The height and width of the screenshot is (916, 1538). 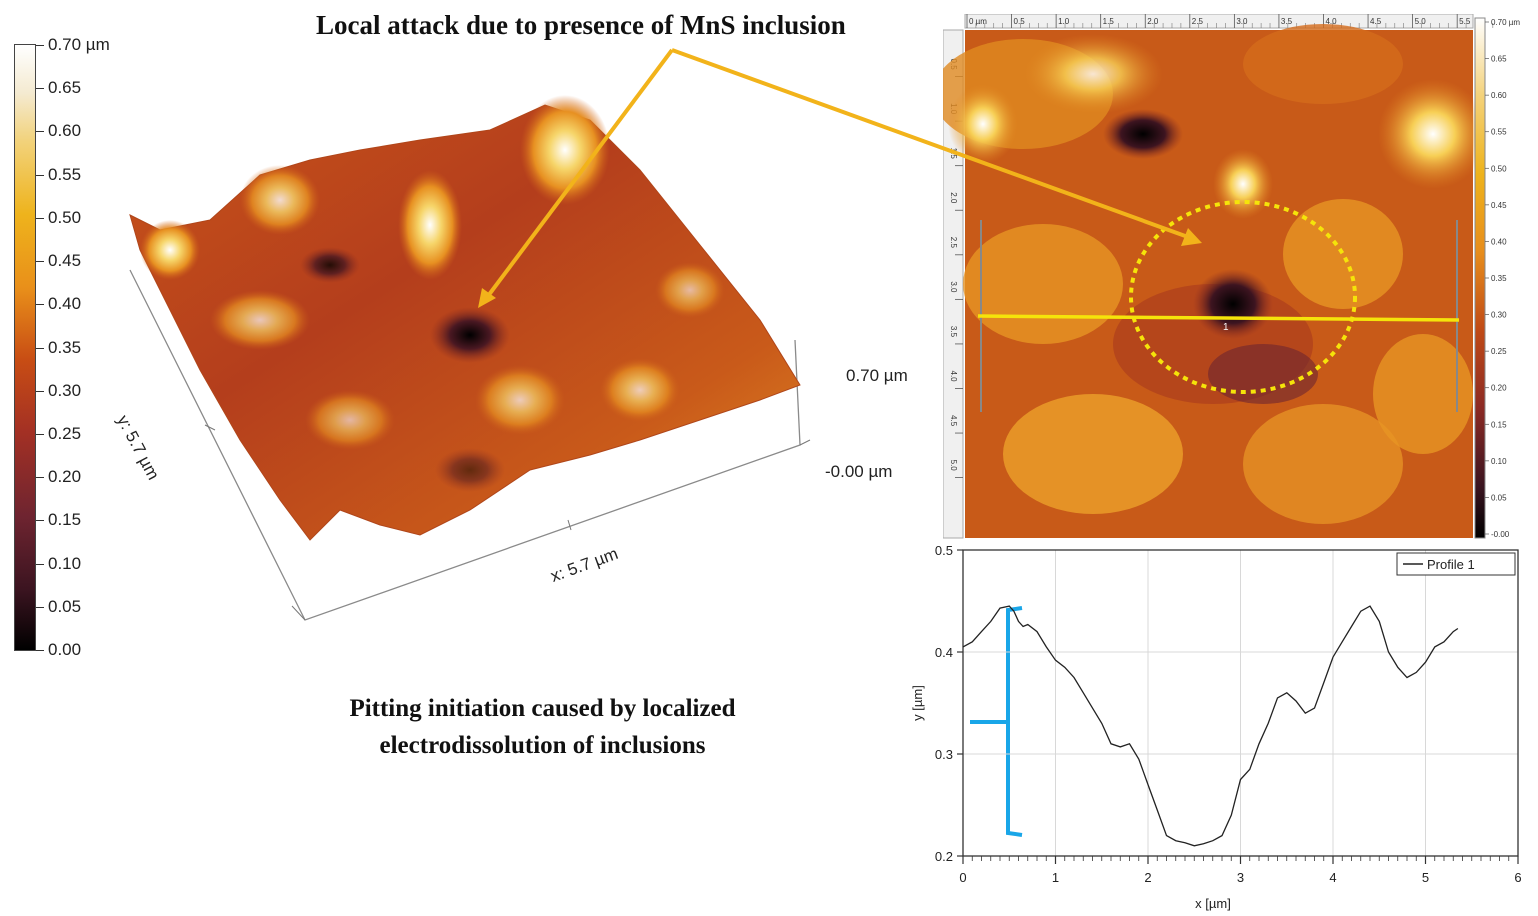 What do you see at coordinates (877, 375) in the screenshot?
I see `z-axis-top-label: 0.70 µm` at bounding box center [877, 375].